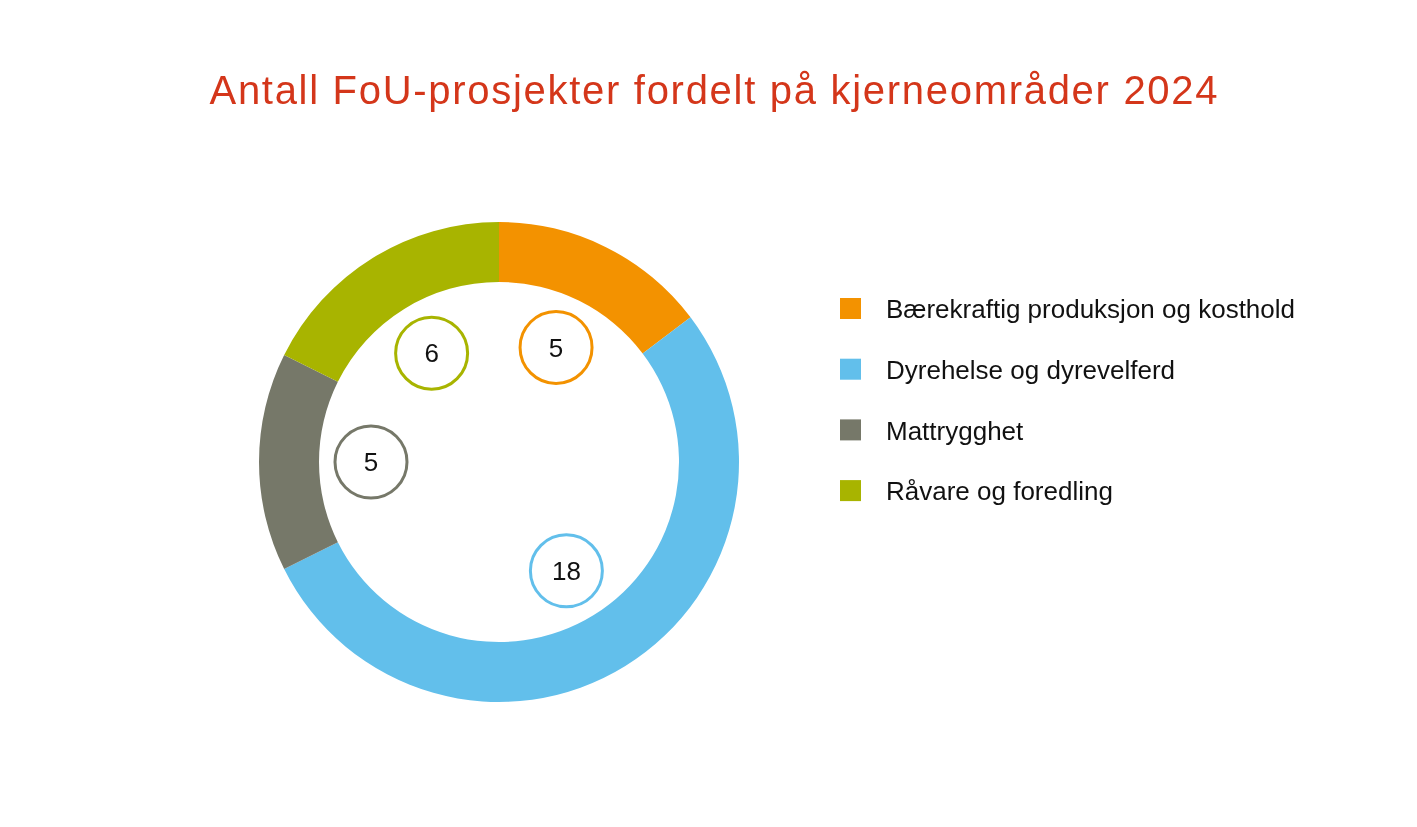 This screenshot has width=1417, height=827. I want to click on data-label: 18, so click(566, 570).